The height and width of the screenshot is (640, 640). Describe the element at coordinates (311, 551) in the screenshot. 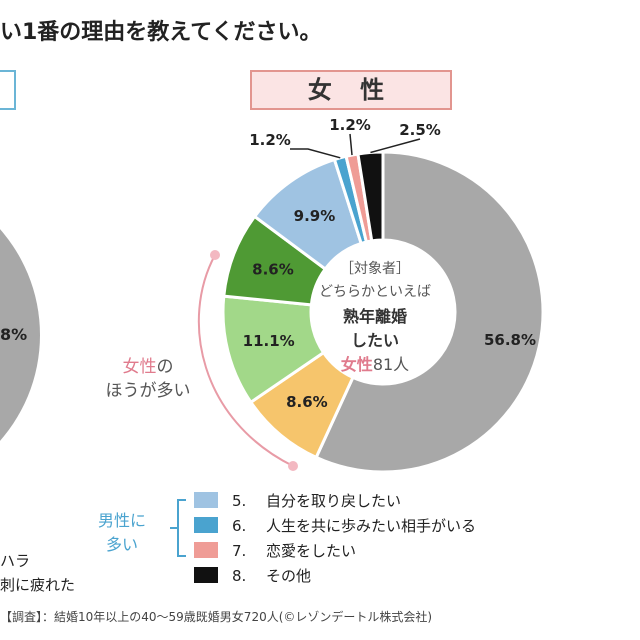

I see `legend-label-2: 恋愛をしたい` at that location.